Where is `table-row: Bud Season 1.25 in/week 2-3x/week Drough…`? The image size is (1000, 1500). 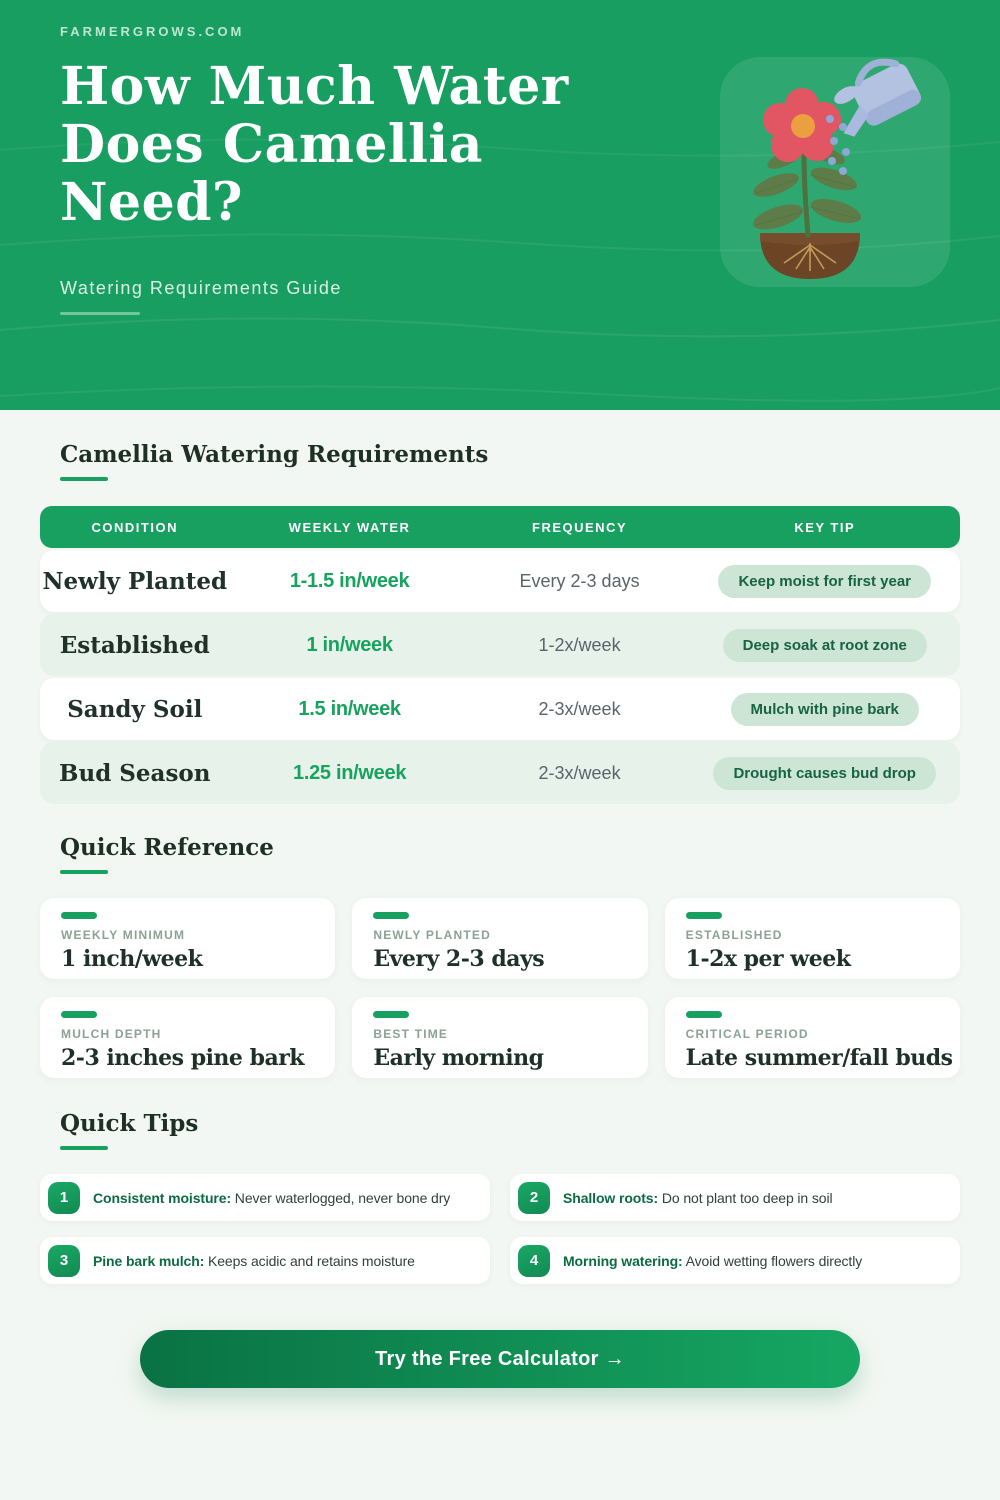 table-row: Bud Season 1.25 in/week 2-3x/week Drough… is located at coordinates (500, 773).